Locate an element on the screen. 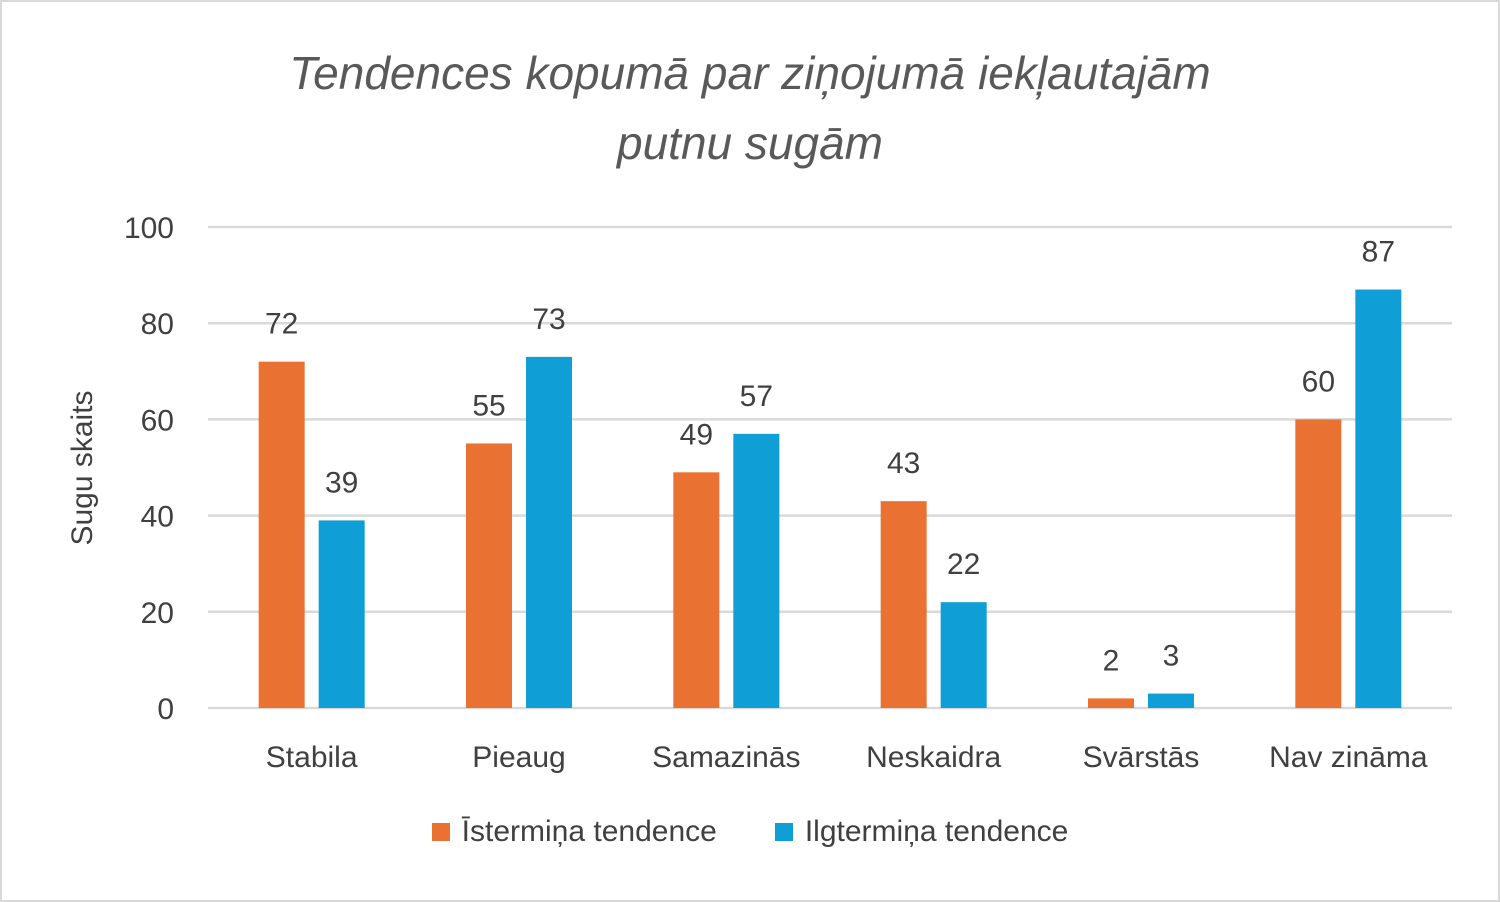 The height and width of the screenshot is (902, 1500). data-label: 2 is located at coordinates (1111, 660).